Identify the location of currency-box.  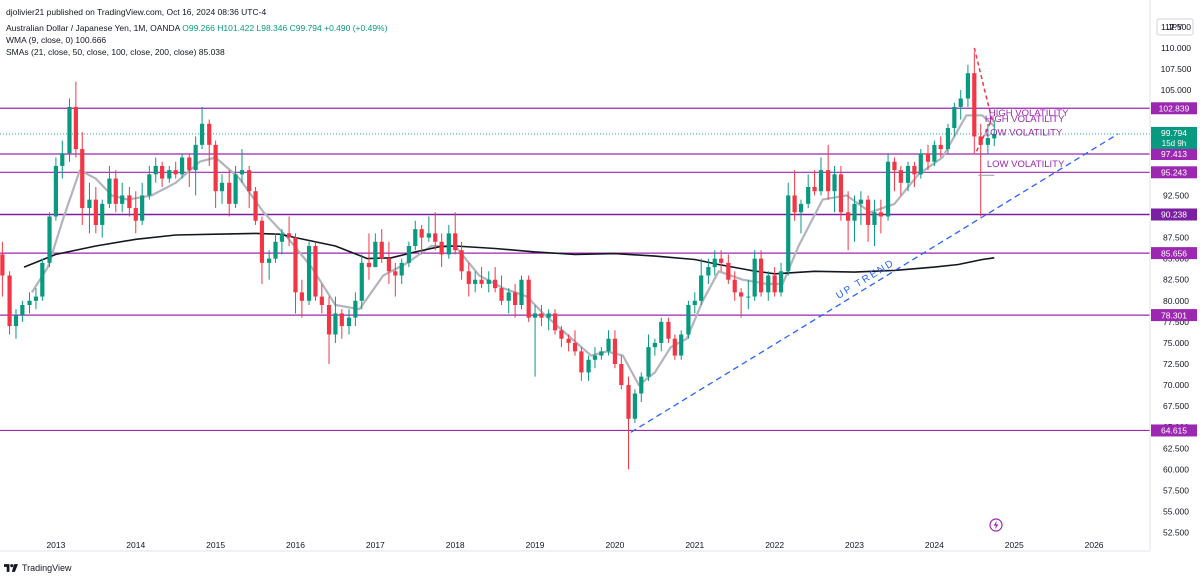
(1175, 27).